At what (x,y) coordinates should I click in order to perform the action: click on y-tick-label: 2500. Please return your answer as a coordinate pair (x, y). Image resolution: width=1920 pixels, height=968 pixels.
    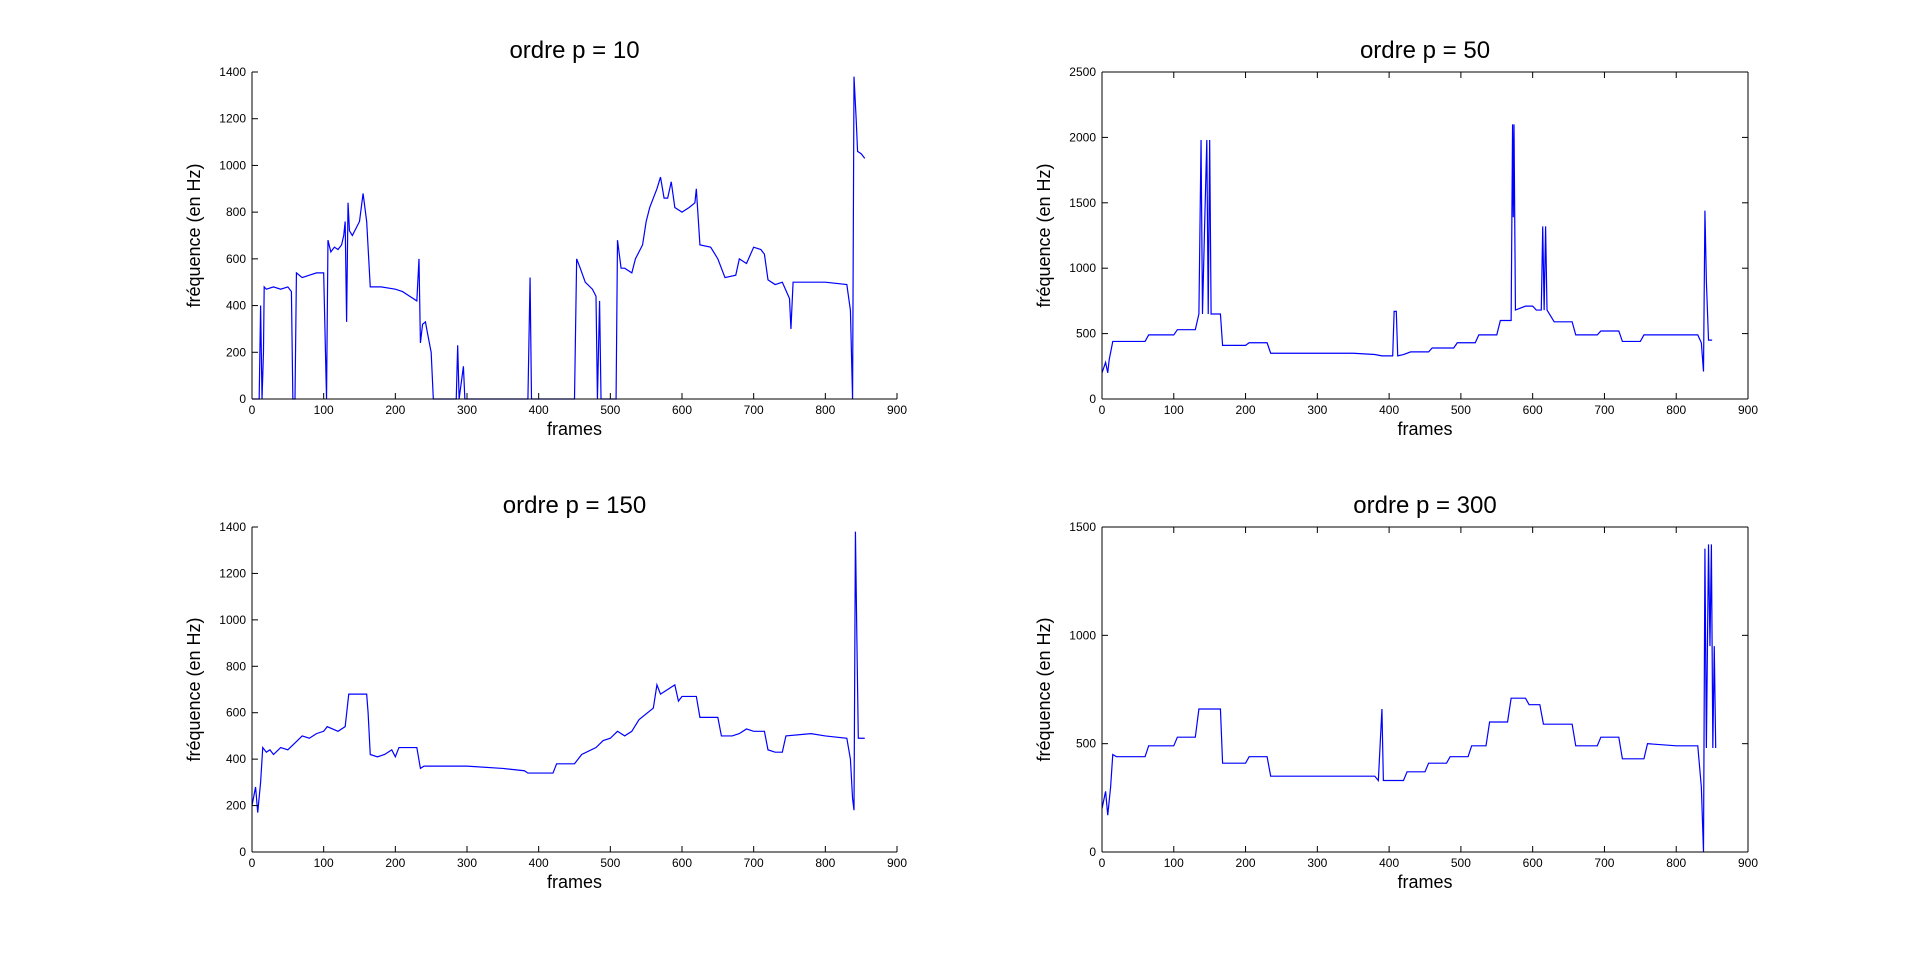
    Looking at the image, I should click on (1082, 72).